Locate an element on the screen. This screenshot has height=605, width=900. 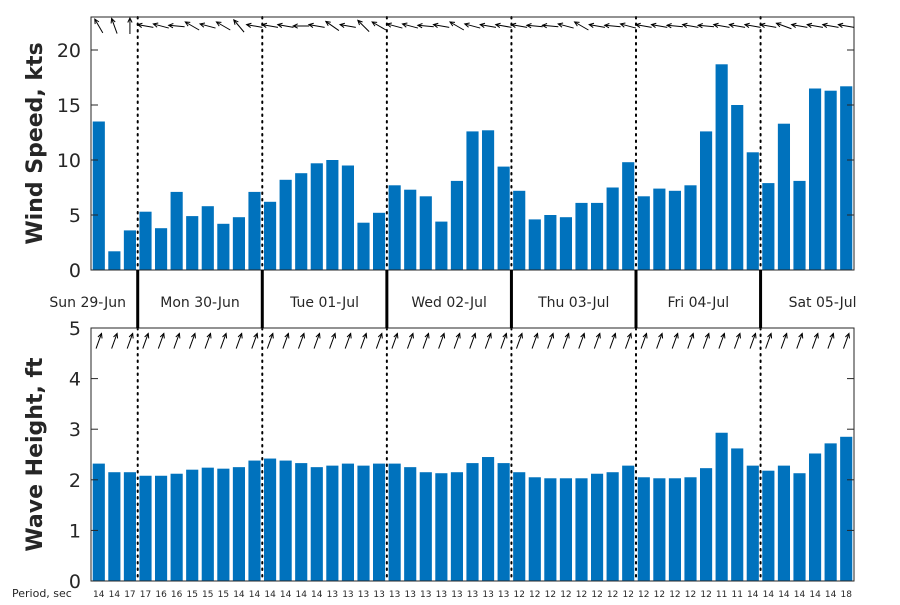
period-value: 13 is located at coordinates (409, 595).